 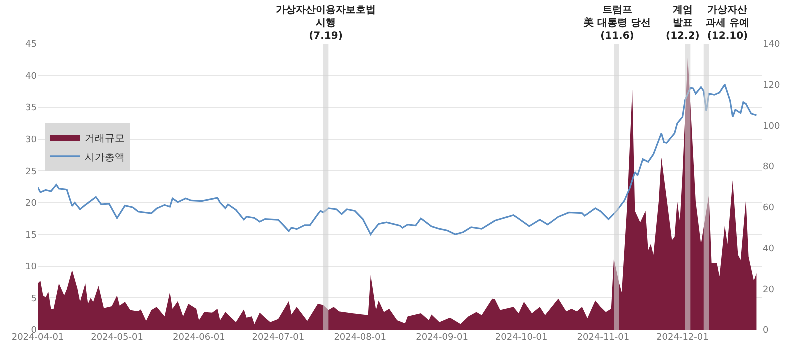 I want to click on y2-tick-label: 60, so click(x=769, y=209).